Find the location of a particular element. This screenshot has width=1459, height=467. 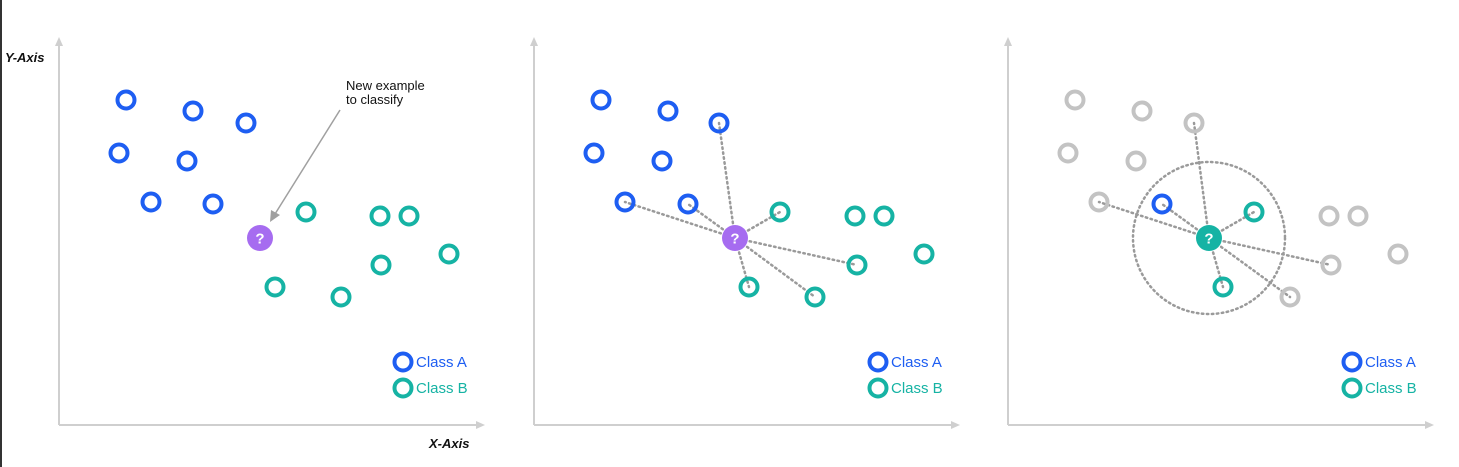

neighborhood-circle is located at coordinates (1209, 238).